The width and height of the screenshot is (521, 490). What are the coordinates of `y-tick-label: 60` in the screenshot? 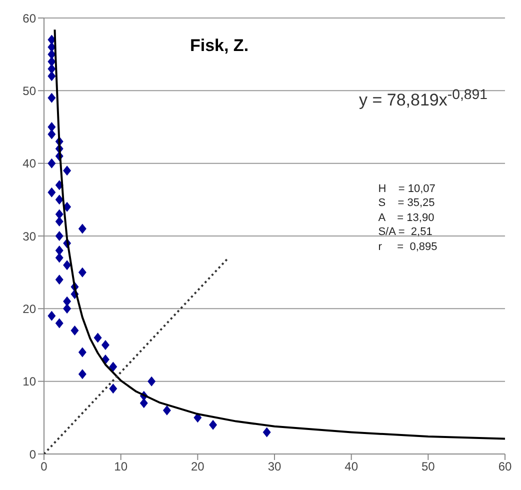 It's located at (29, 18).